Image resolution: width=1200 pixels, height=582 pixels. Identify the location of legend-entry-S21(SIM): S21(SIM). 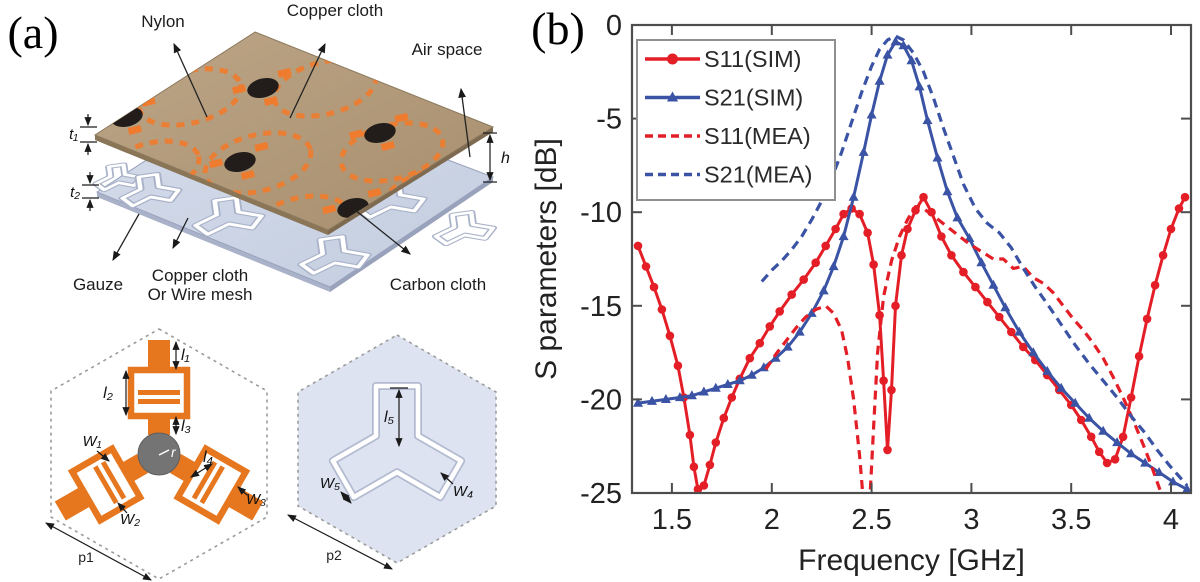
(724, 98).